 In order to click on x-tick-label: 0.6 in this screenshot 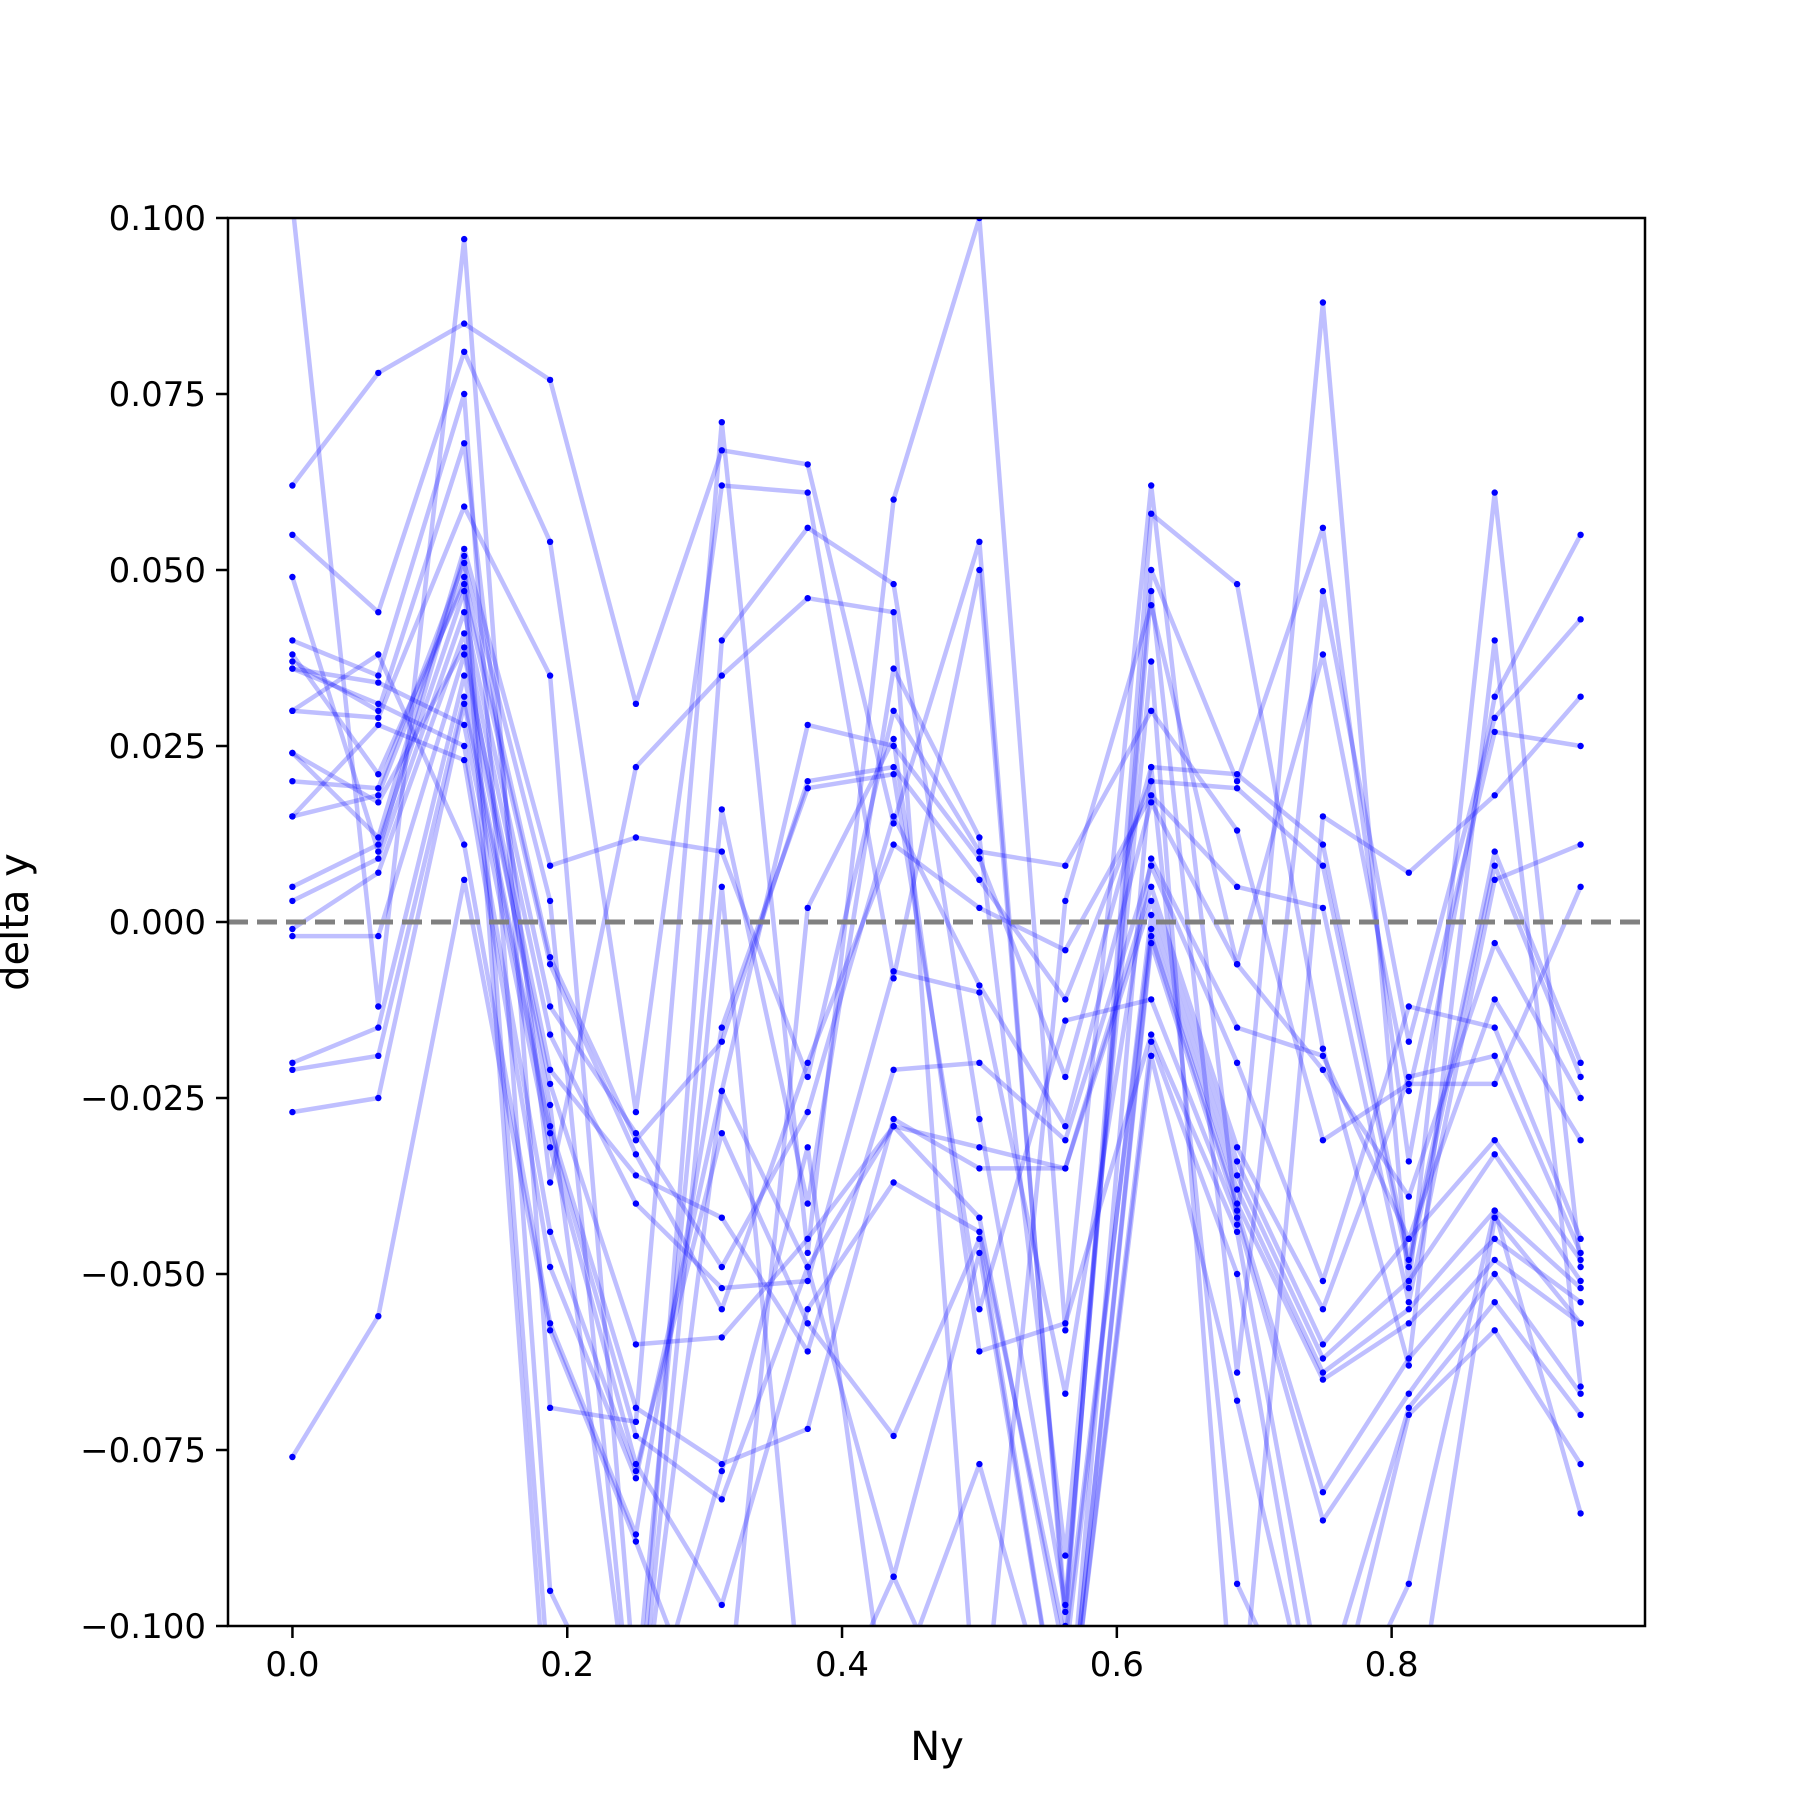, I will do `click(1117, 1665)`.